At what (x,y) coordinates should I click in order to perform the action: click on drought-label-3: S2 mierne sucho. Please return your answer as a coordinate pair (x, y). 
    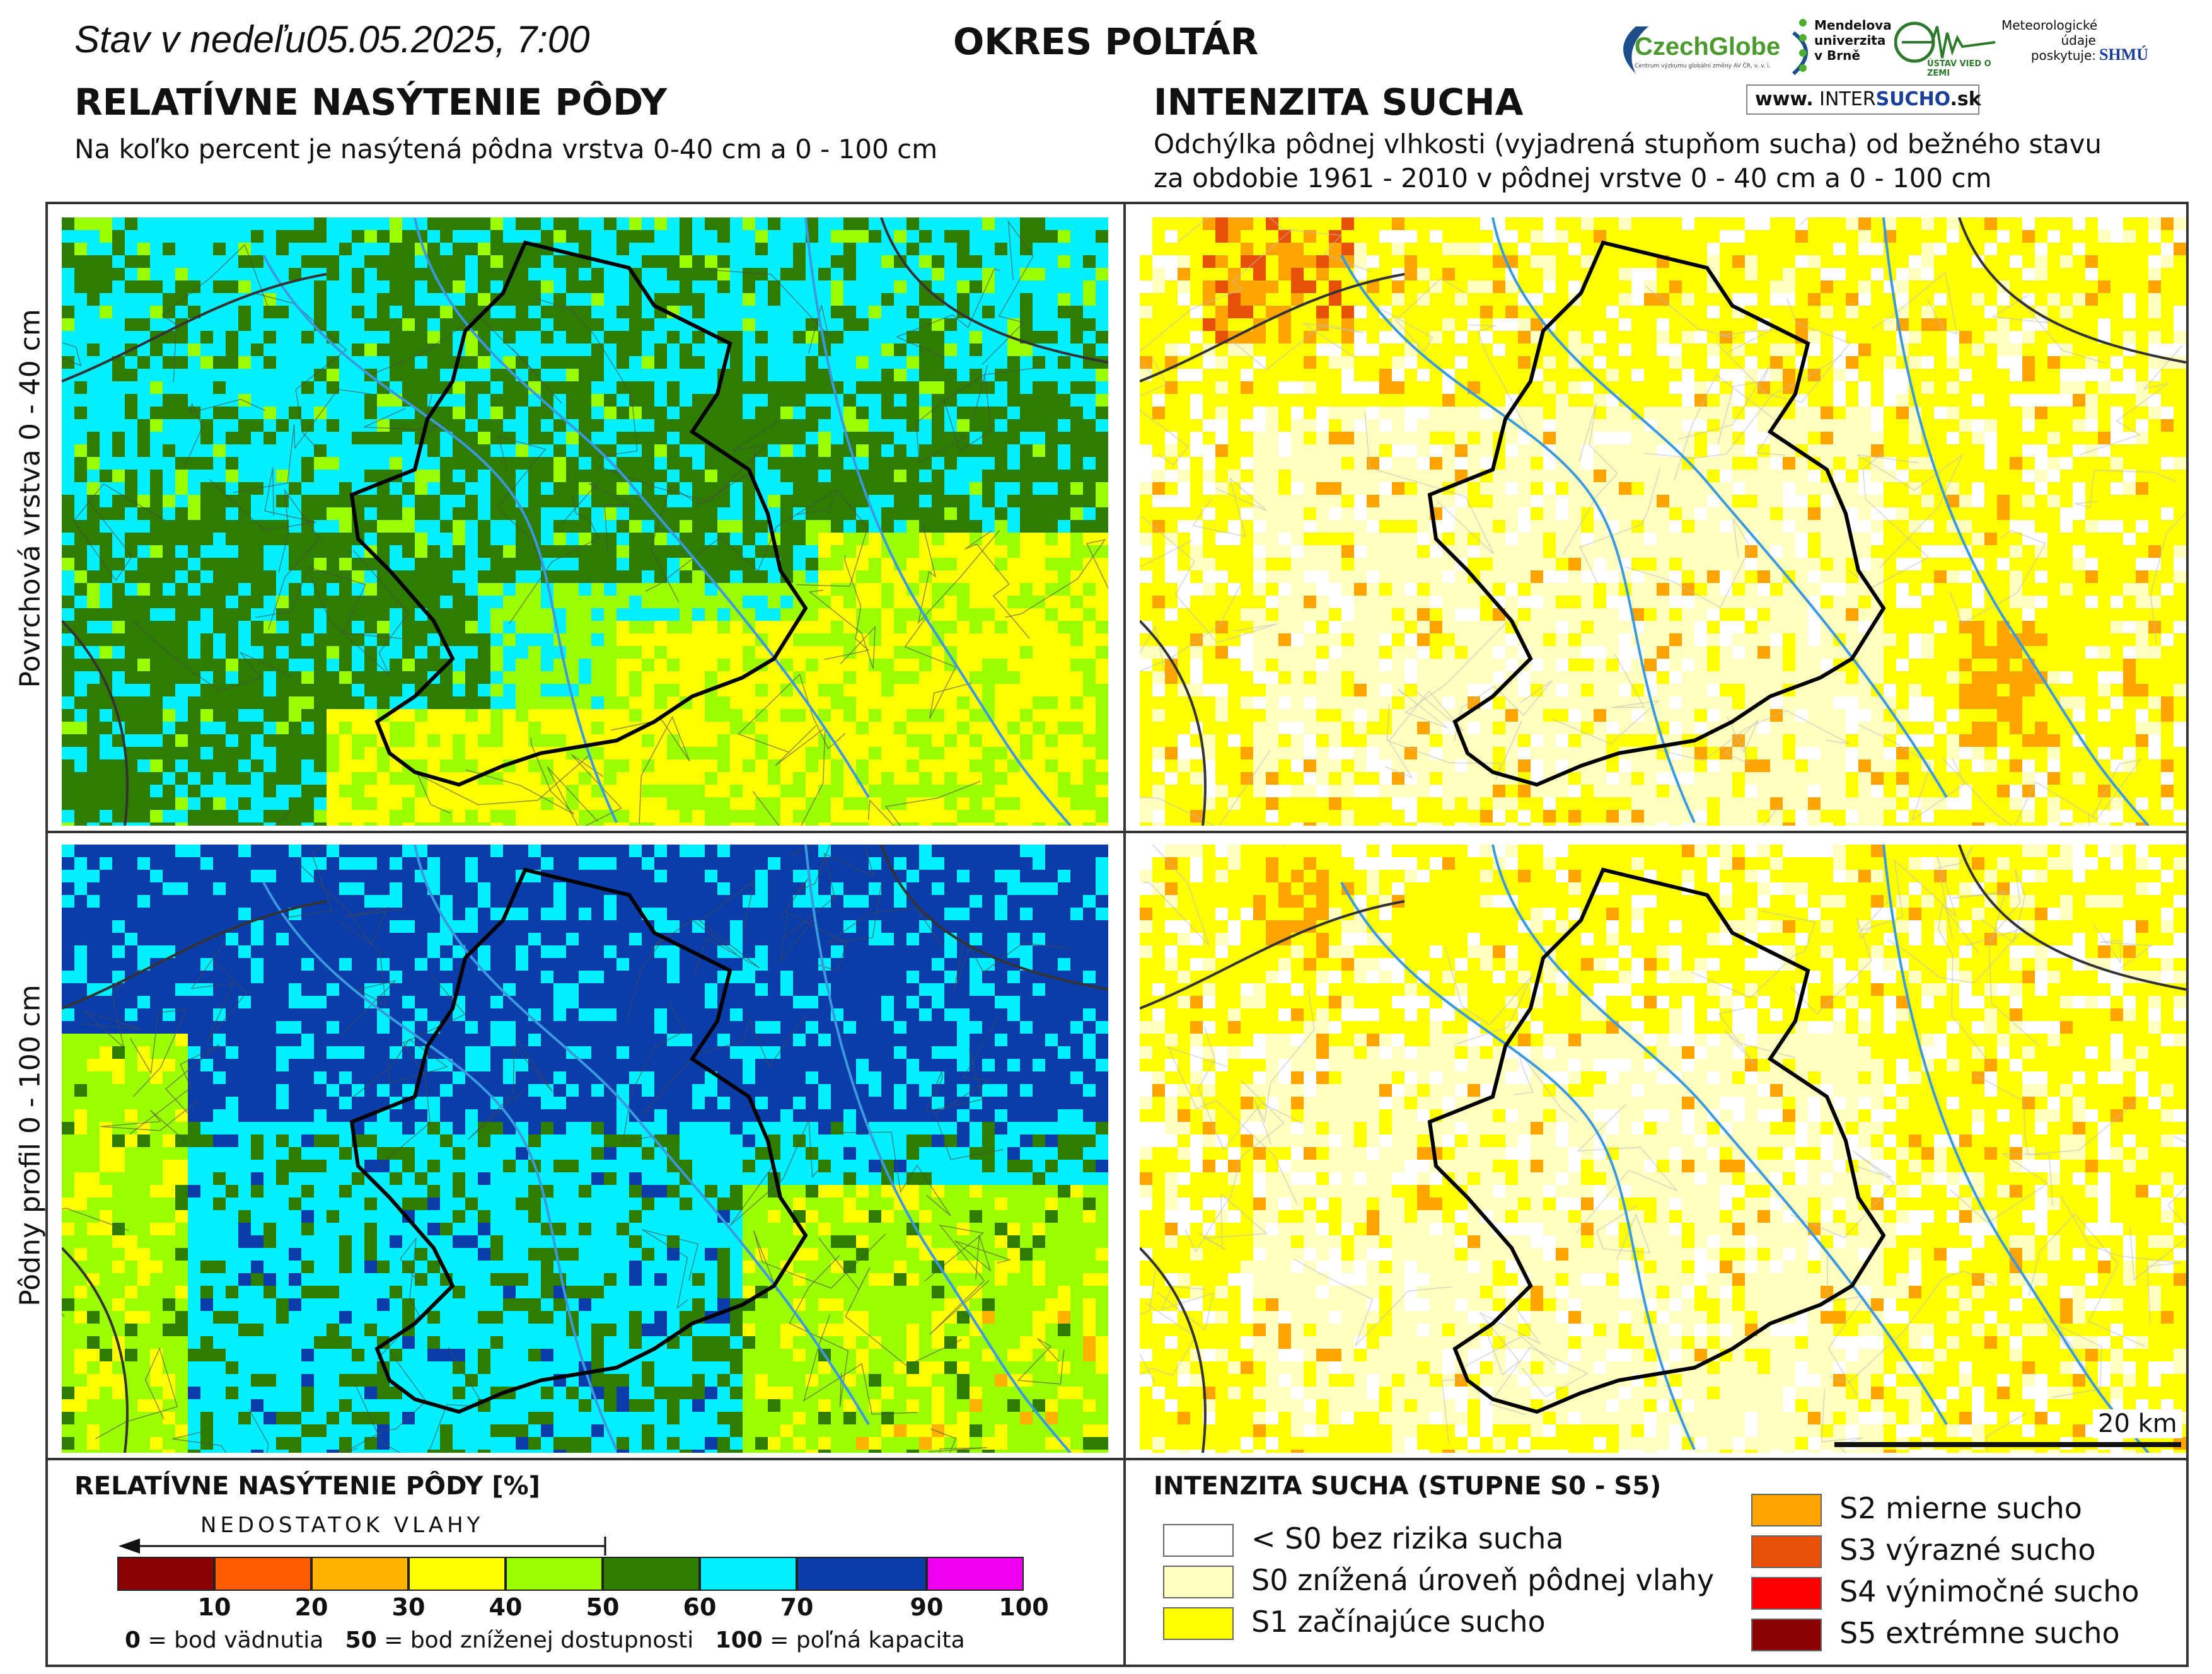
    Looking at the image, I should click on (1960, 1508).